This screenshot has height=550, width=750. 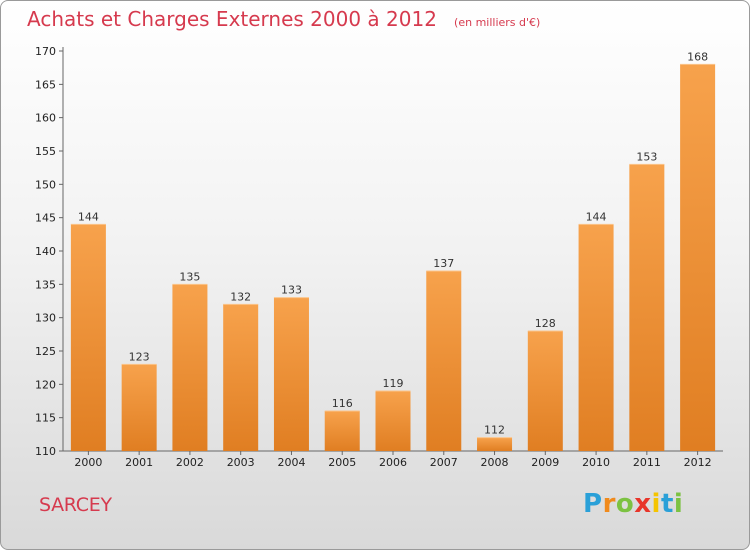 I want to click on y-tick-label: 140, so click(x=45, y=251).